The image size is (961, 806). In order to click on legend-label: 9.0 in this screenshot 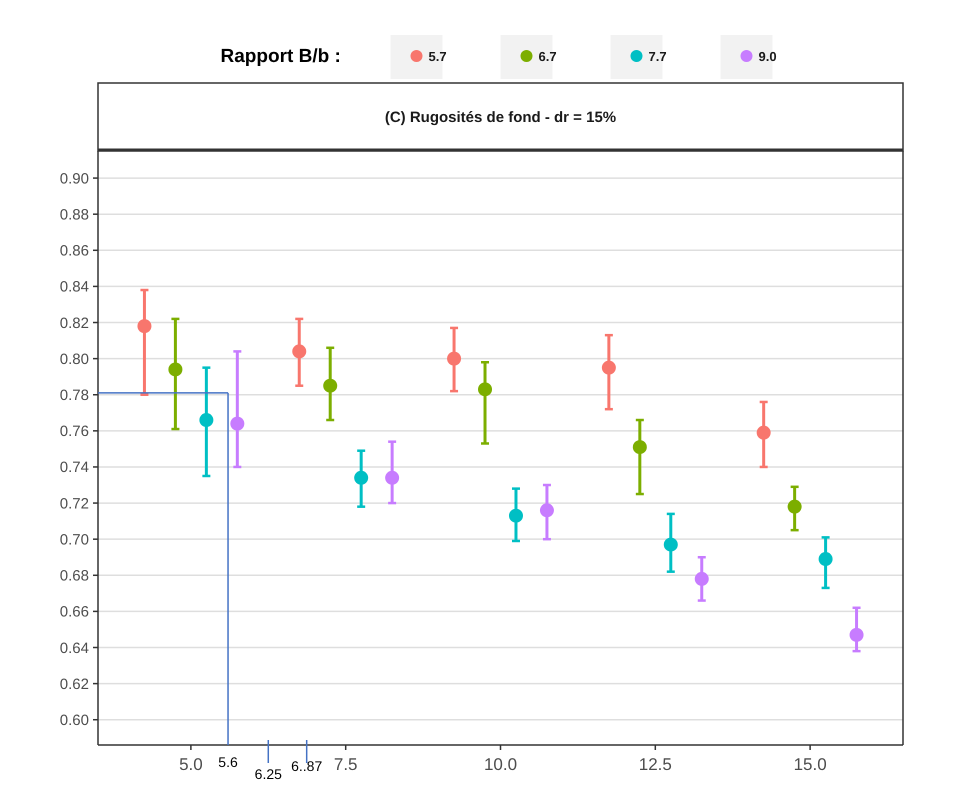, I will do `click(767, 56)`.